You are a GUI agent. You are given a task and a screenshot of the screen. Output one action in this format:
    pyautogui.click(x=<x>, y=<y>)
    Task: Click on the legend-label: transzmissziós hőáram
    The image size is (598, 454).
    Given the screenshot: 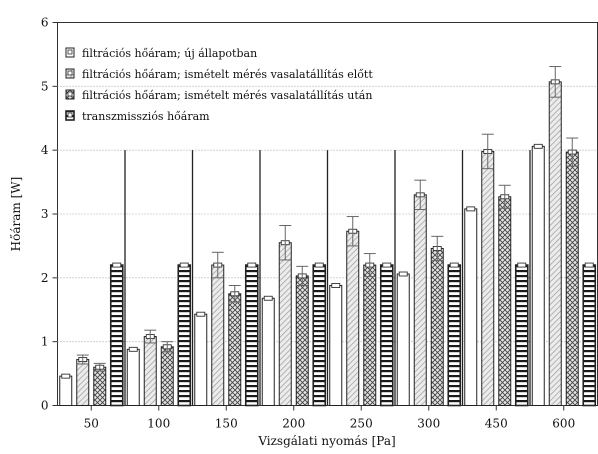 What is the action you would take?
    pyautogui.click(x=146, y=116)
    